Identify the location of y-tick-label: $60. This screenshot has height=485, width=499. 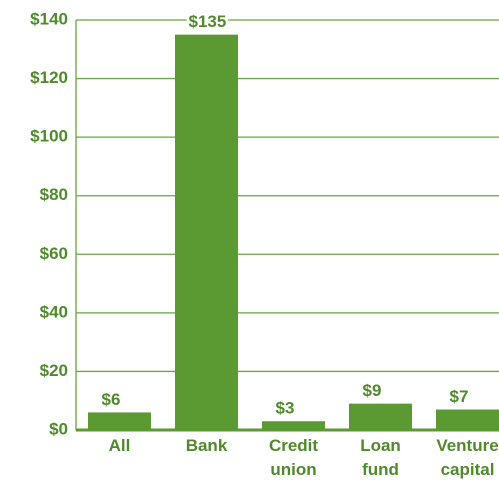
(54, 253).